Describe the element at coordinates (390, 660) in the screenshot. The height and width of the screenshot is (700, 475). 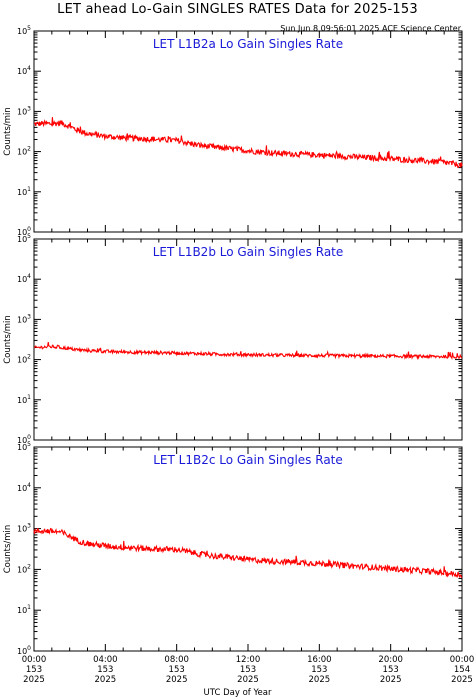
I see `x-tick-label: 20:00` at that location.